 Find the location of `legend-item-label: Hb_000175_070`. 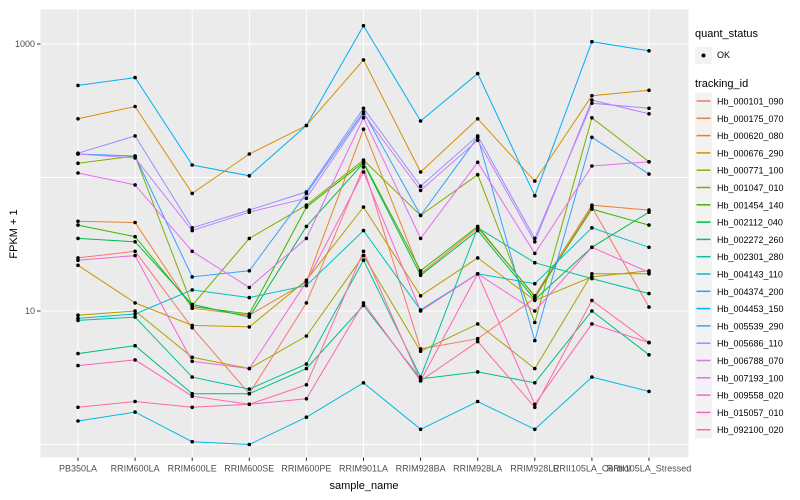

legend-item-label: Hb_000175_070 is located at coordinates (750, 119).